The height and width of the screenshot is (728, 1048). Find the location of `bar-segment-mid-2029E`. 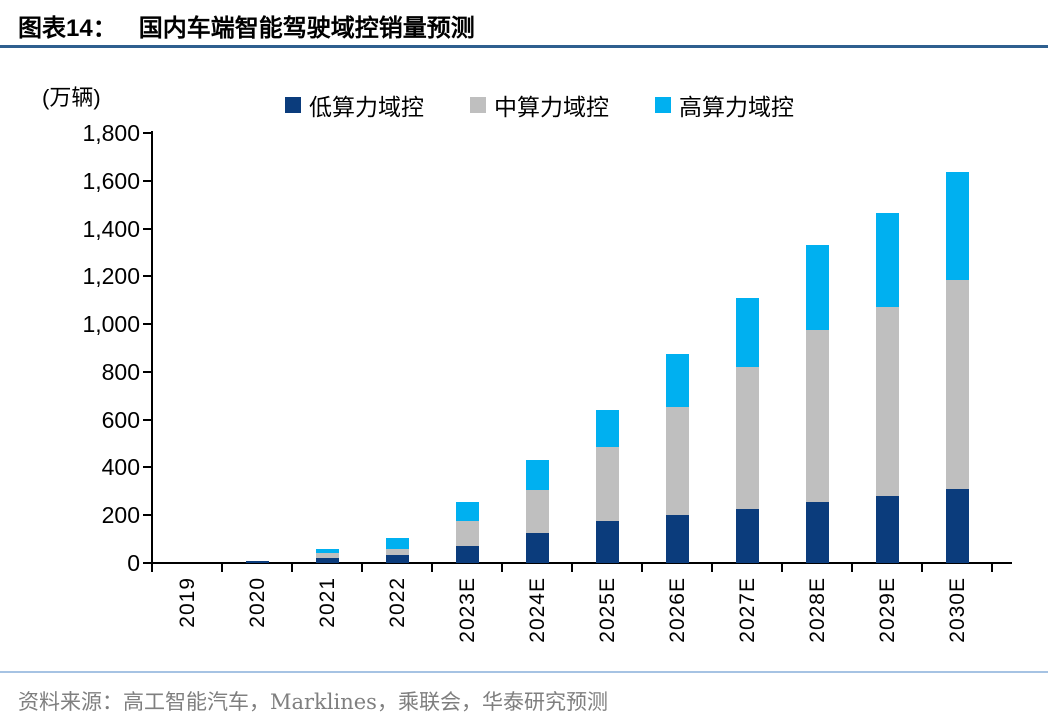

bar-segment-mid-2029E is located at coordinates (887, 402).